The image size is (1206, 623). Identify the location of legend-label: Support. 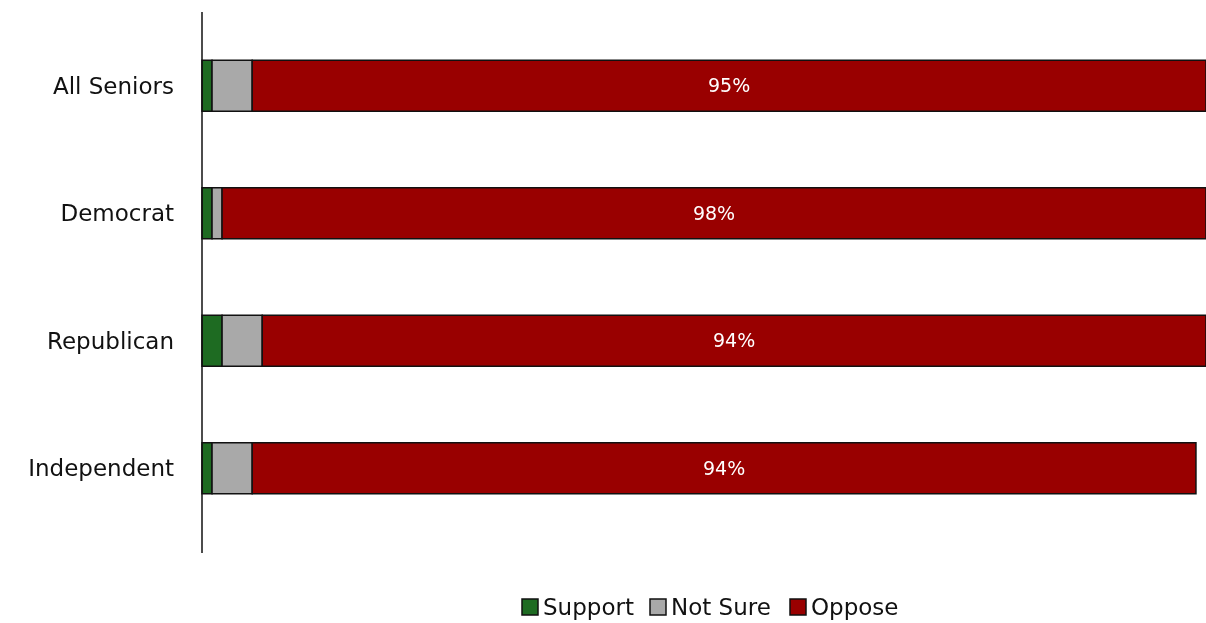
(588, 607).